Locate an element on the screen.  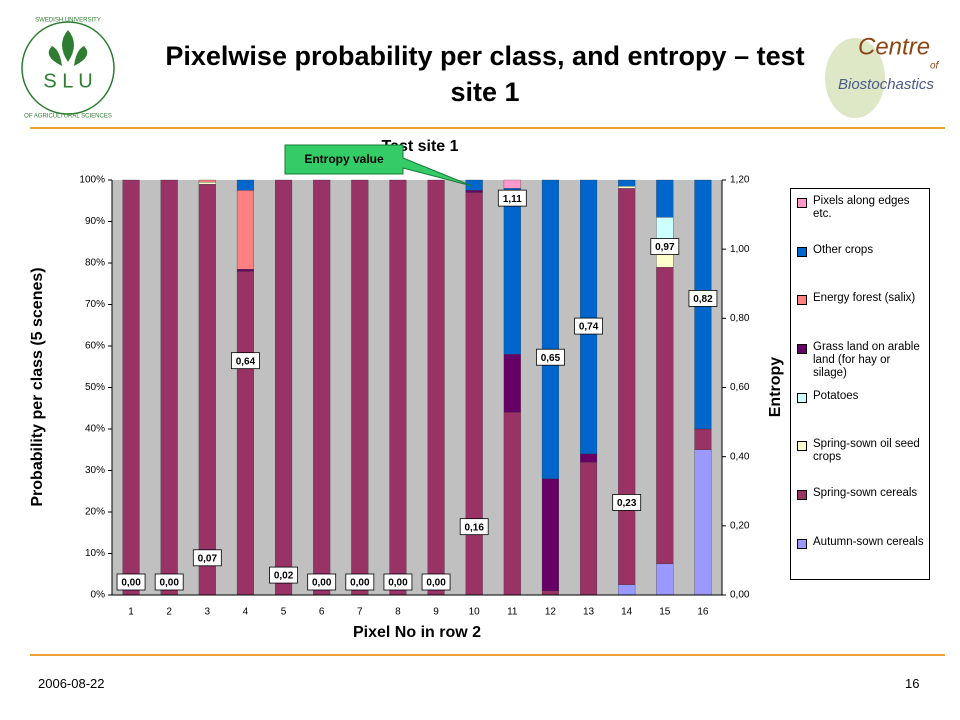
logo-text: Centre is located at coordinates (894, 46).